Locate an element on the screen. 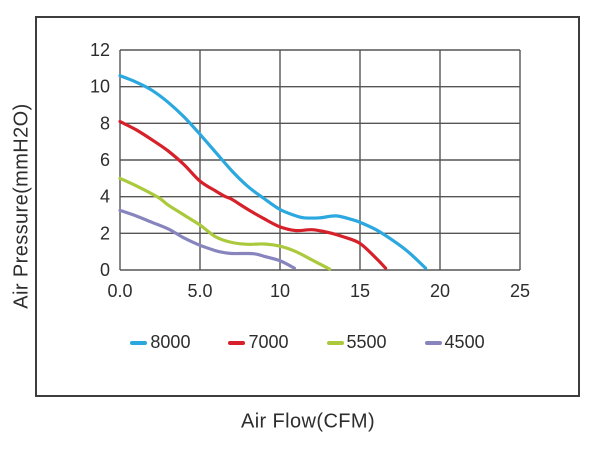 This screenshot has width=600, height=450. x-tick-label: 15 is located at coordinates (360, 291).